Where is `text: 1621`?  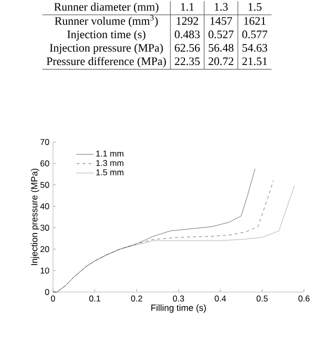 text: 1621 is located at coordinates (255, 21).